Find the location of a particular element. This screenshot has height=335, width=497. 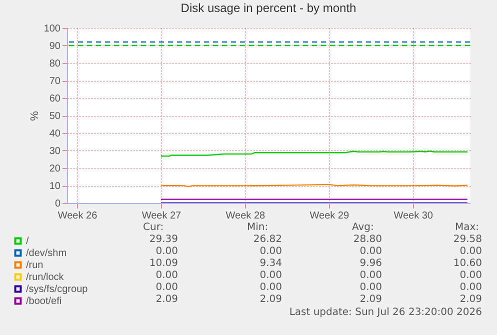

text: 9.96 is located at coordinates (371, 264).